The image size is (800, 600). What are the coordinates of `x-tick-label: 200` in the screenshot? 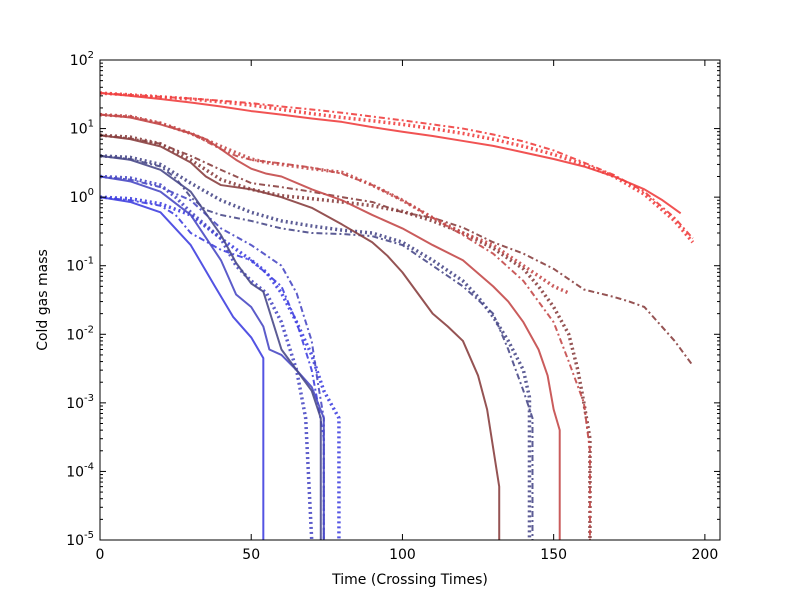 It's located at (705, 555).